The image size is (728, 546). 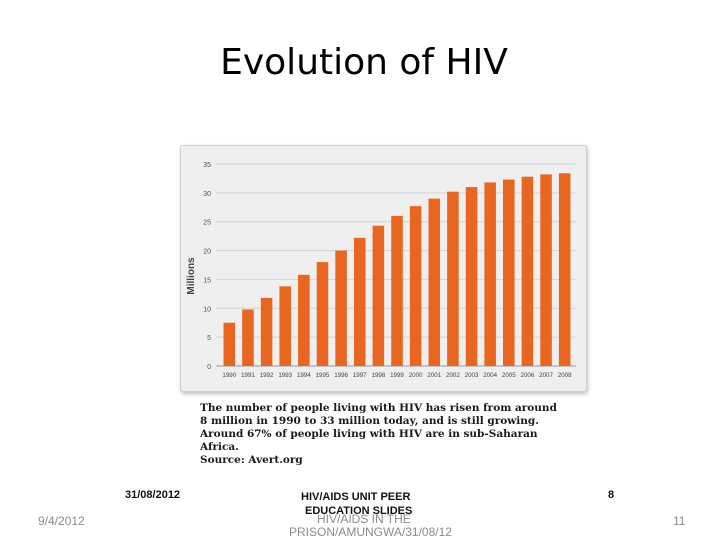 I want to click on x-tick-label: 1992, so click(x=267, y=375).